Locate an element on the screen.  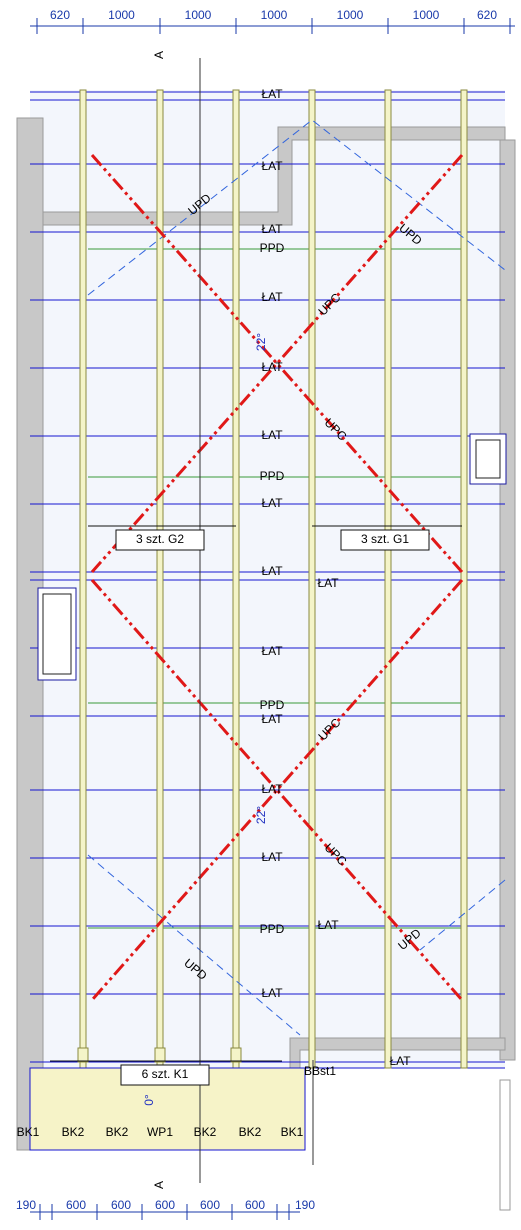
window-right-inner is located at coordinates (488, 459).